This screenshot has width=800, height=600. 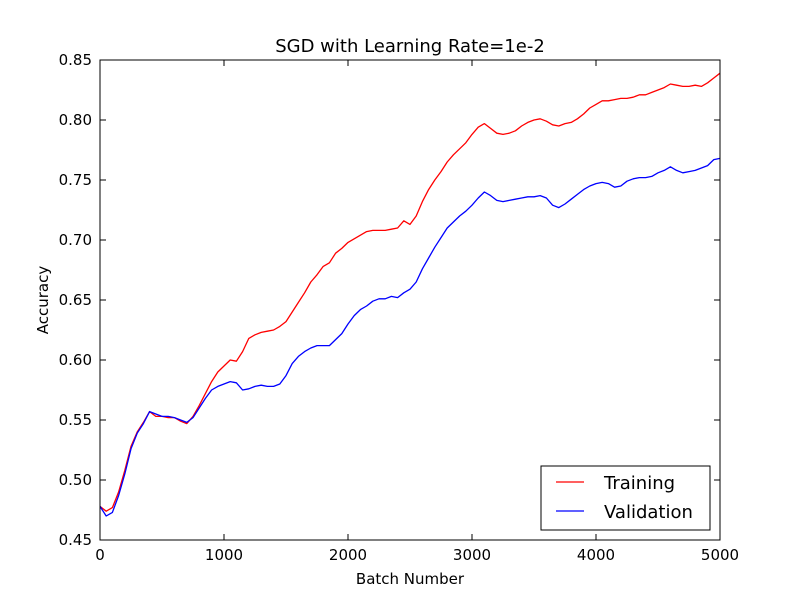 What do you see at coordinates (75, 60) in the screenshot?
I see `y-tick-label: 0.85` at bounding box center [75, 60].